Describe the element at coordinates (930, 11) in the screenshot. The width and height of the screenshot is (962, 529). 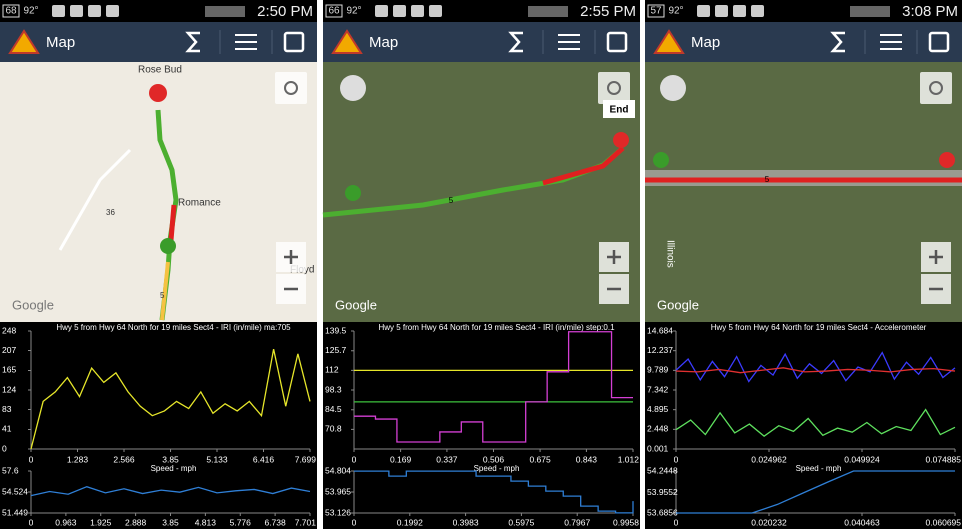
I see `status-time: 3:08 PM` at that location.